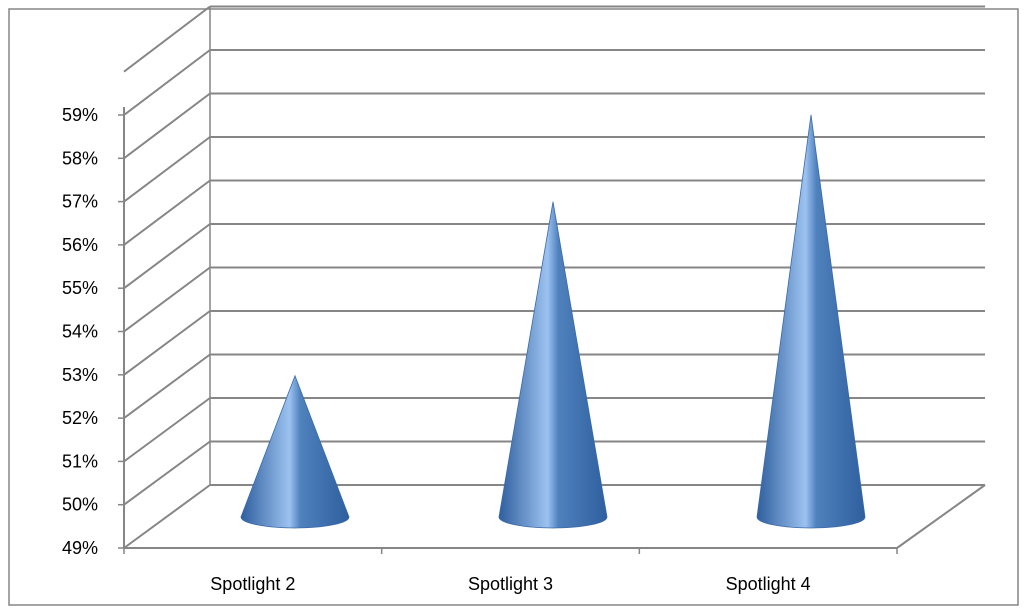  Describe the element at coordinates (941, 516) in the screenshot. I see `floor-edge` at that location.